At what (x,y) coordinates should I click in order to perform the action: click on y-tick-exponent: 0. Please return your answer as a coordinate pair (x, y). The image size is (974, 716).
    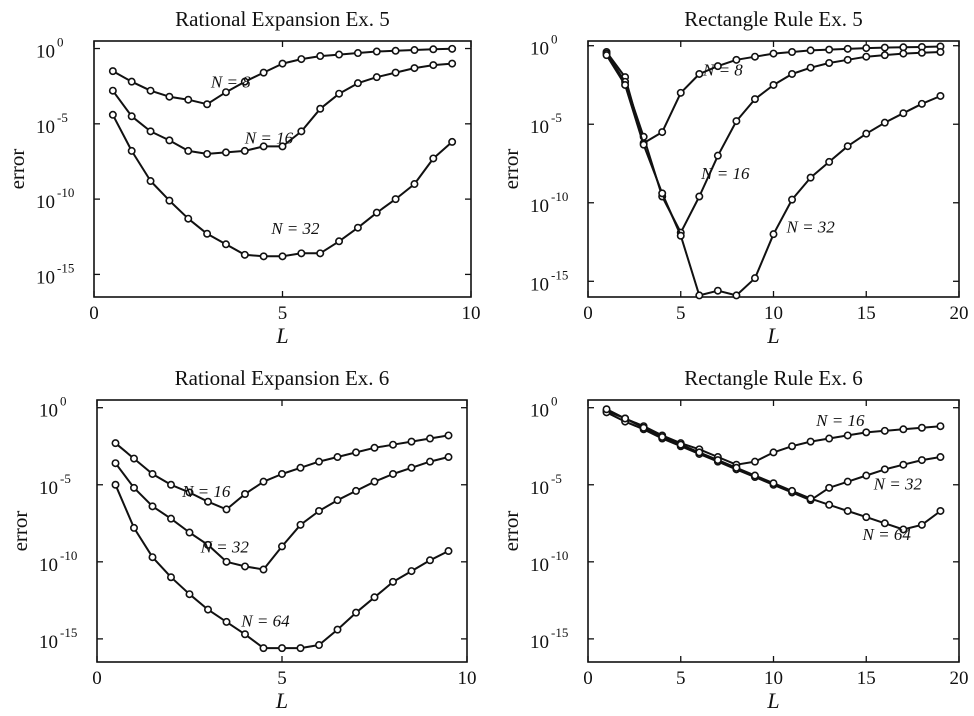
    Looking at the image, I should click on (554, 39).